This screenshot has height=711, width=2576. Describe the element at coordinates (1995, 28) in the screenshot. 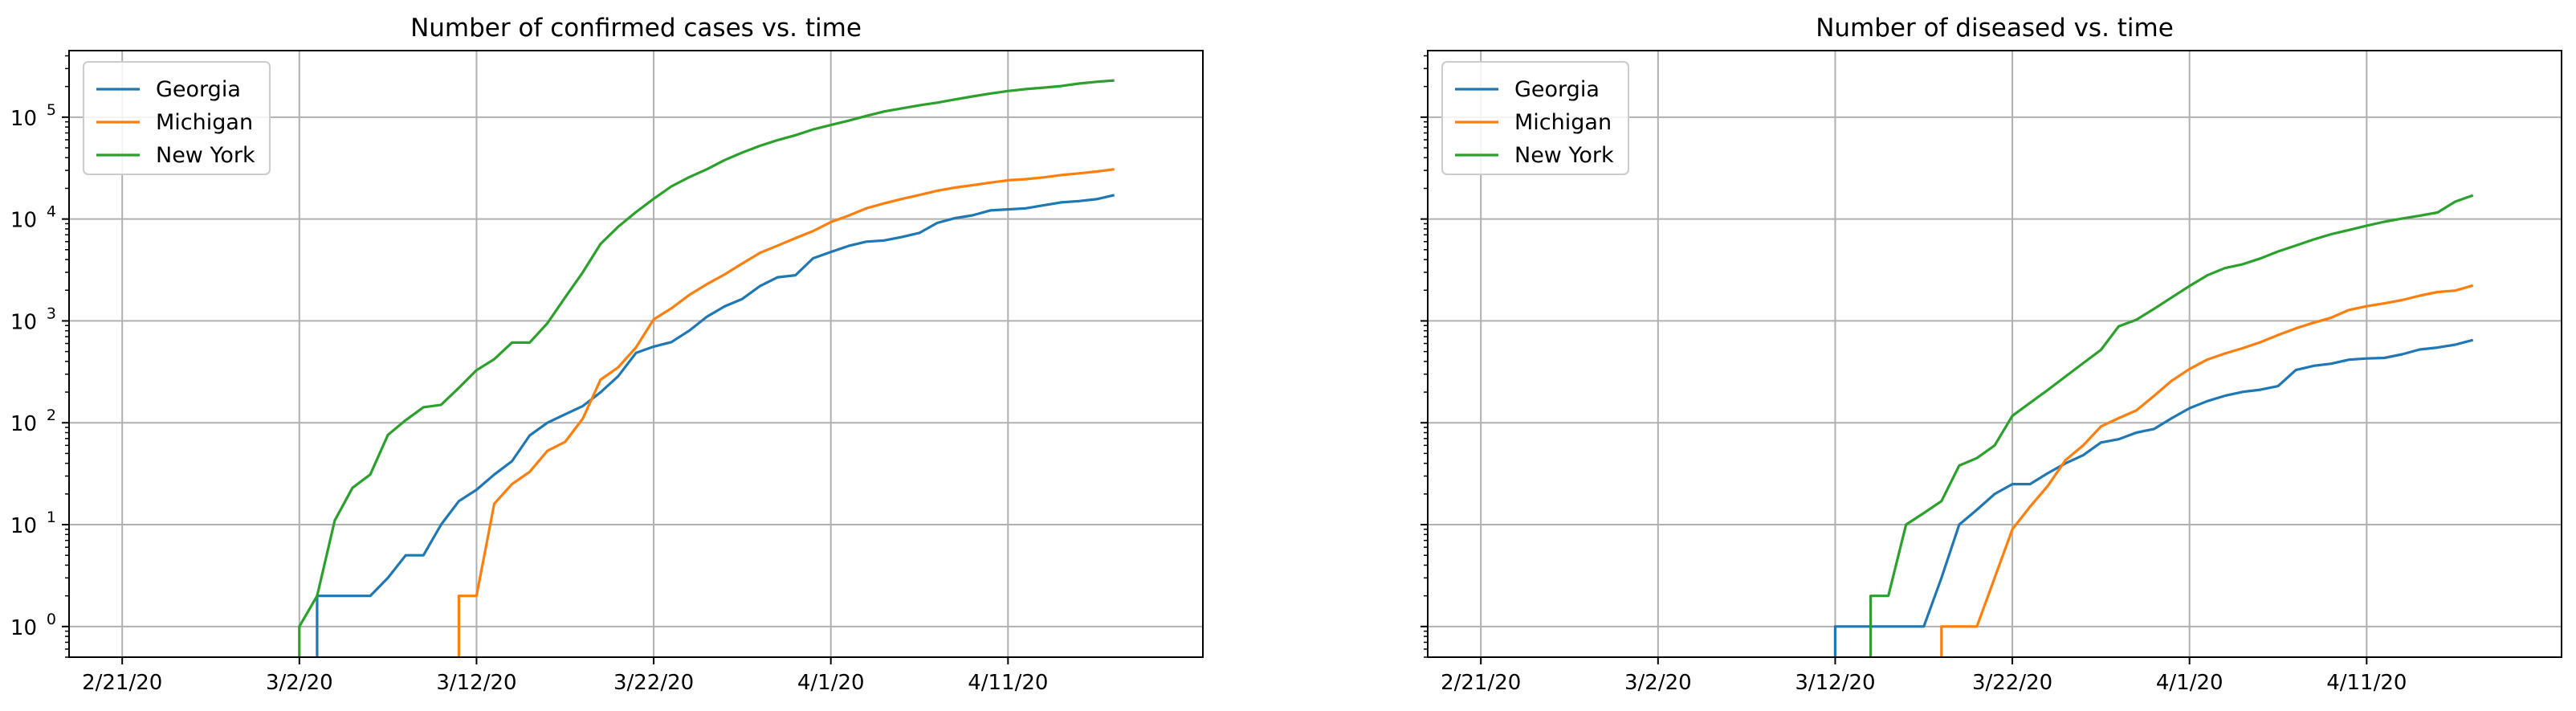

I see `chart-title: Number of diseased vs. time` at that location.